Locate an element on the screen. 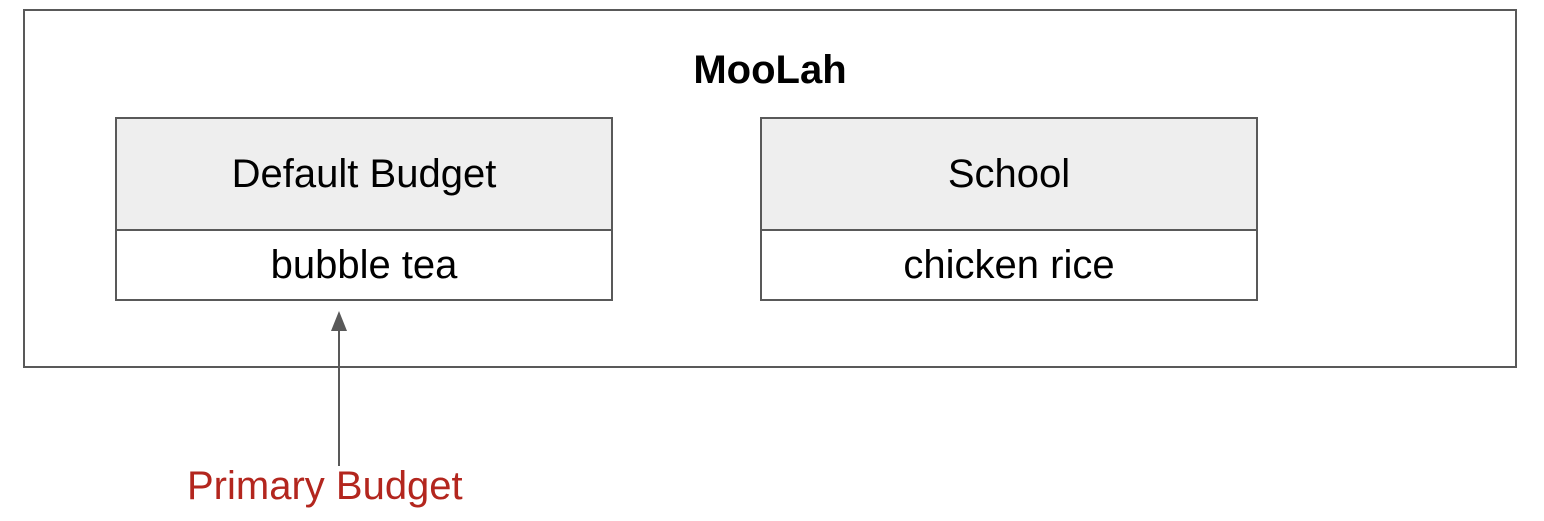 Image resolution: width=1544 pixels, height=521 pixels. budget-expense-item: chicken rice is located at coordinates (1009, 265).